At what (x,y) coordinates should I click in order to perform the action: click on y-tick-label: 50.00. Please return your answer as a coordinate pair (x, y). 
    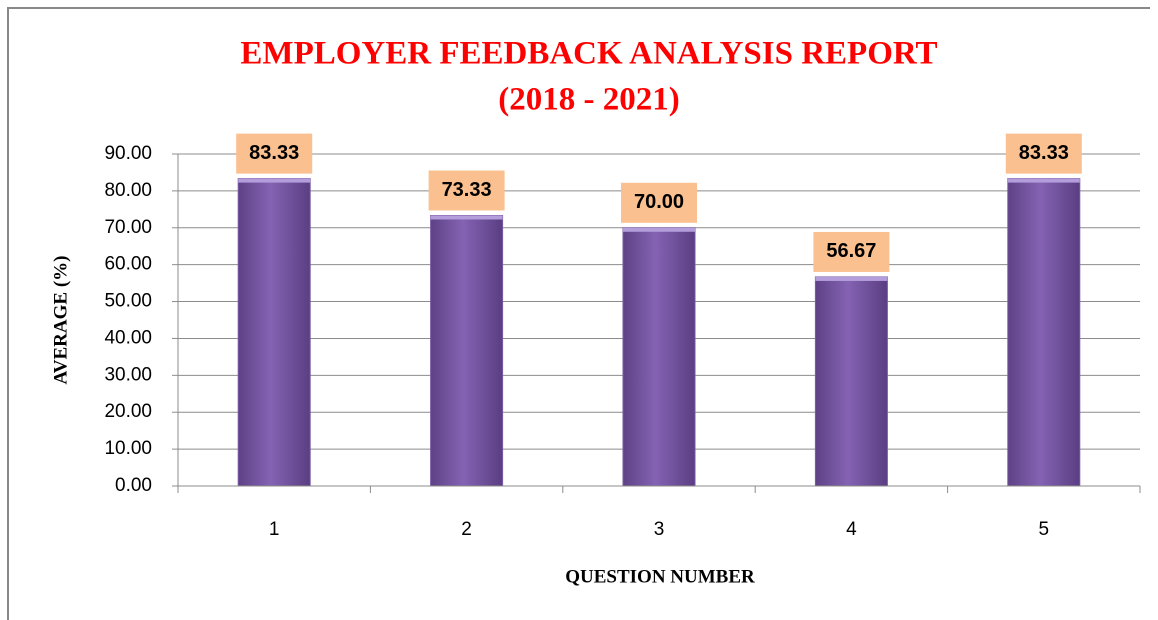
    Looking at the image, I should click on (128, 301).